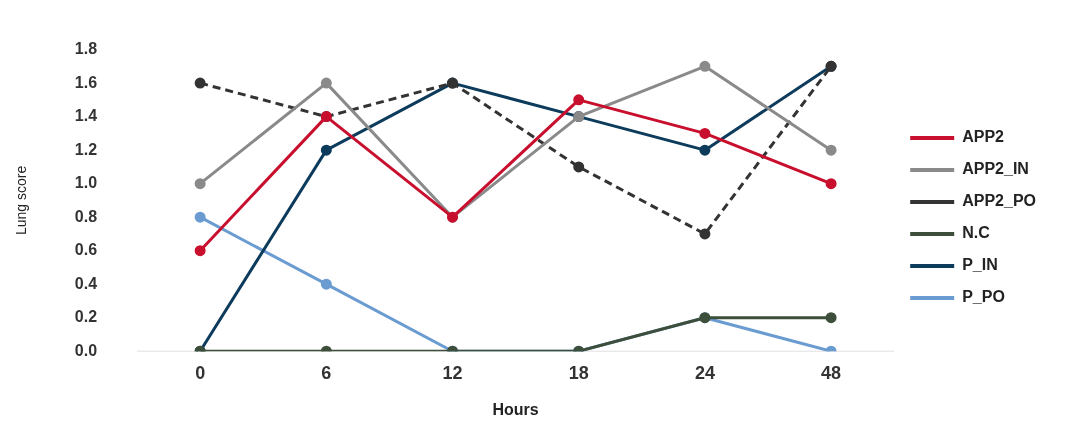 The image size is (1066, 430). I want to click on x-tick-label: 0, so click(200, 372).